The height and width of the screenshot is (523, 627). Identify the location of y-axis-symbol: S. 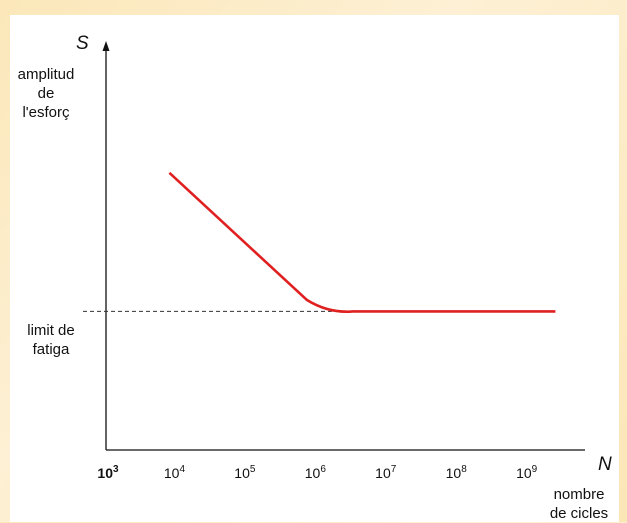
(82, 43).